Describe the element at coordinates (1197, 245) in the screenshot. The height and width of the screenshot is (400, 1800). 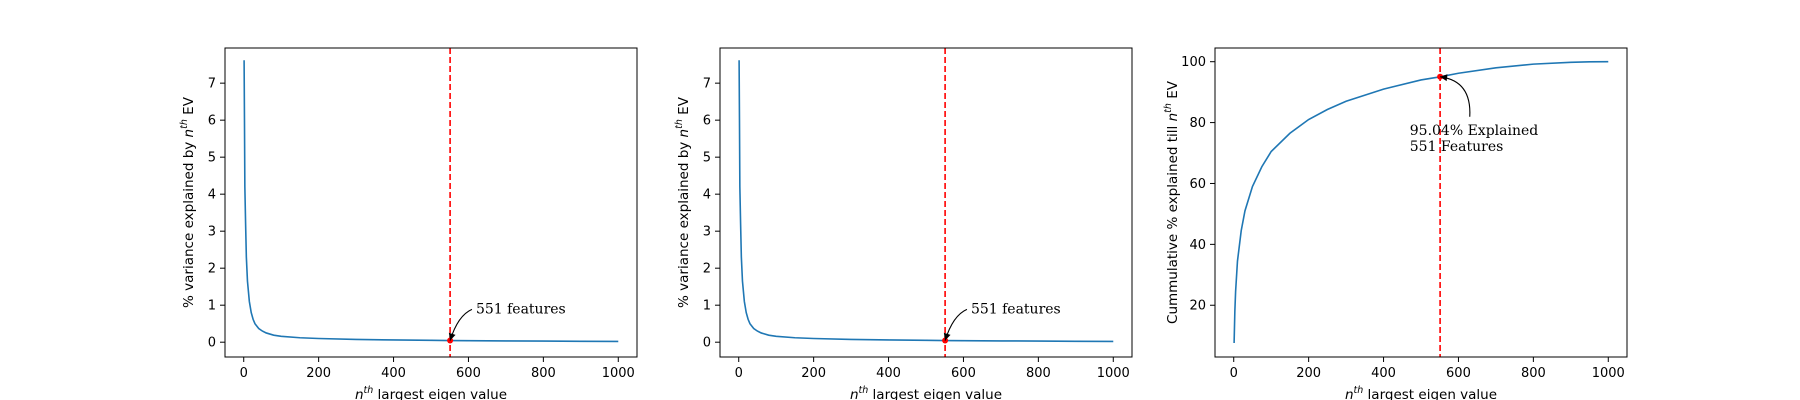
I see `y-tick-label: 40` at that location.